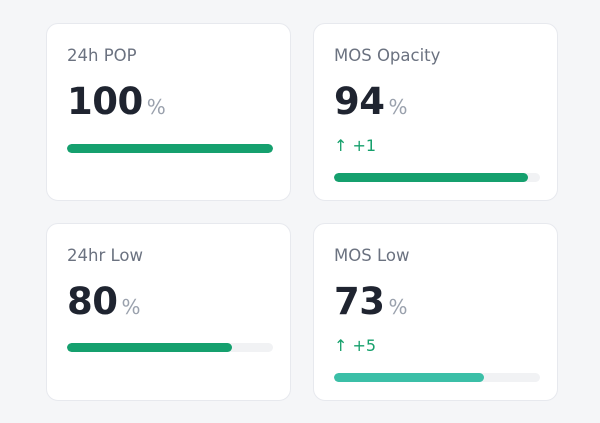  Describe the element at coordinates (105, 255) in the screenshot. I see `card-title: 24hr Low` at that location.